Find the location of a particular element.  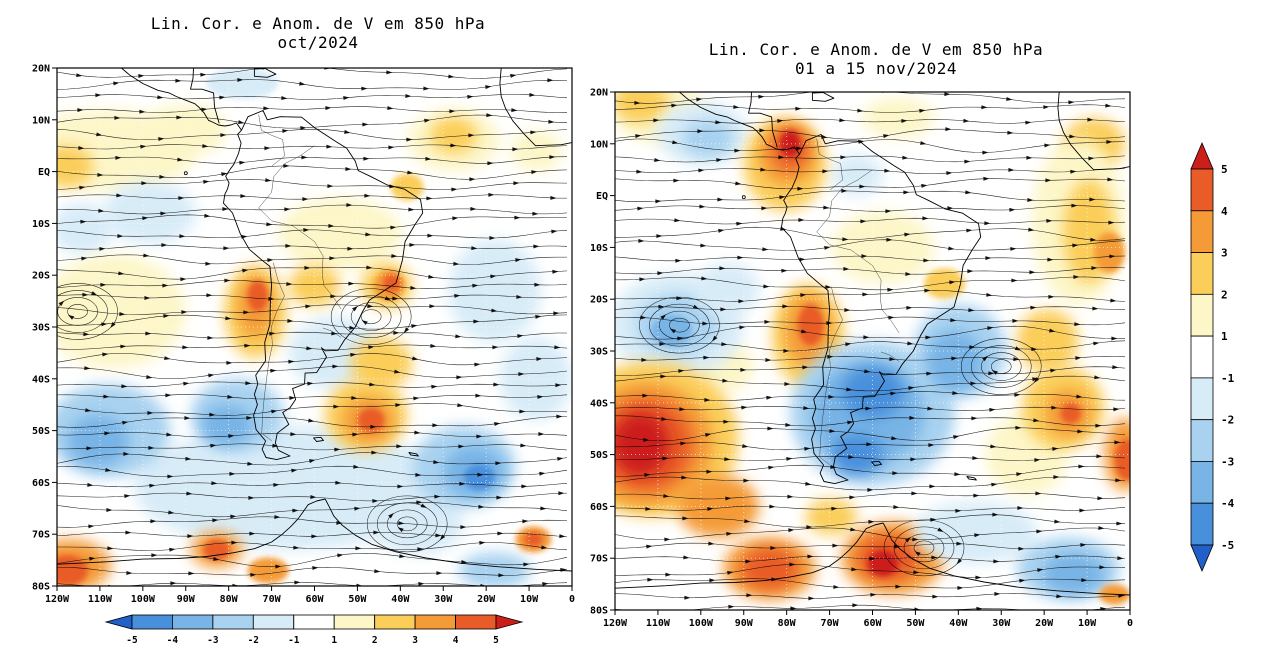

horizontal-colorbar: -5 -4 -3 -2 -1 1 2 3 4 5 is located at coordinates (314, 630).